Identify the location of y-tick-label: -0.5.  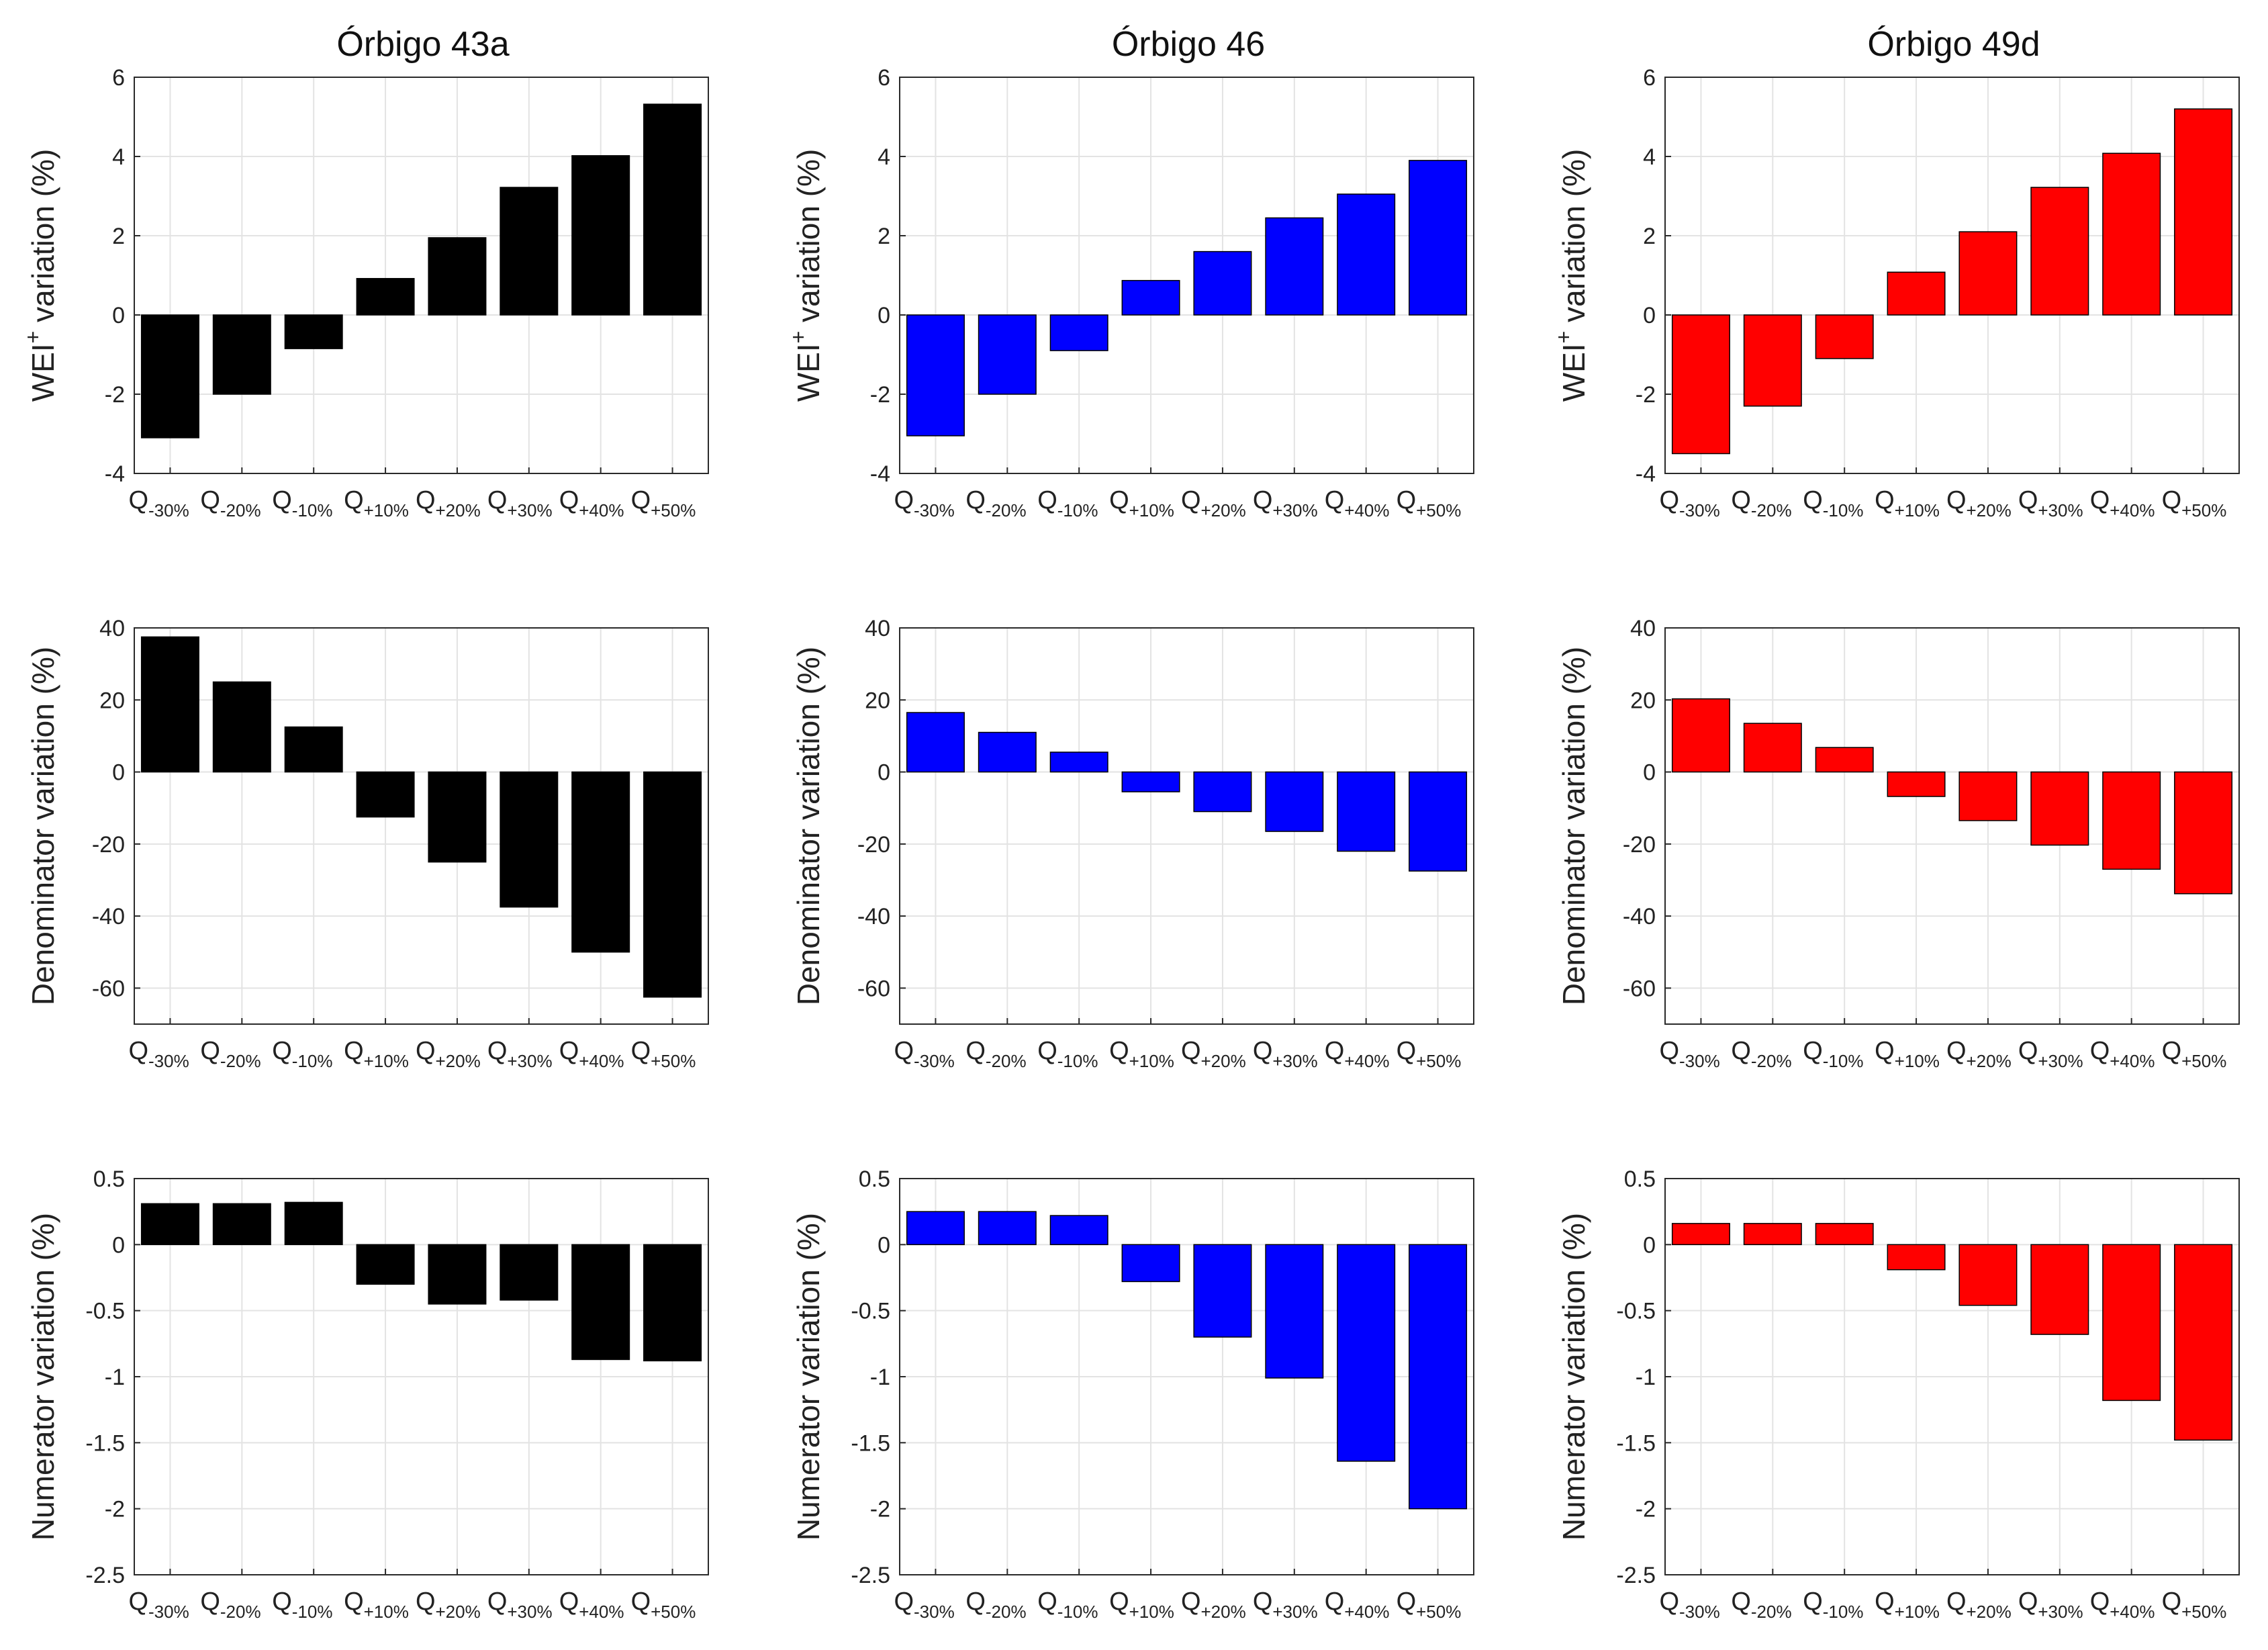
(1636, 1311).